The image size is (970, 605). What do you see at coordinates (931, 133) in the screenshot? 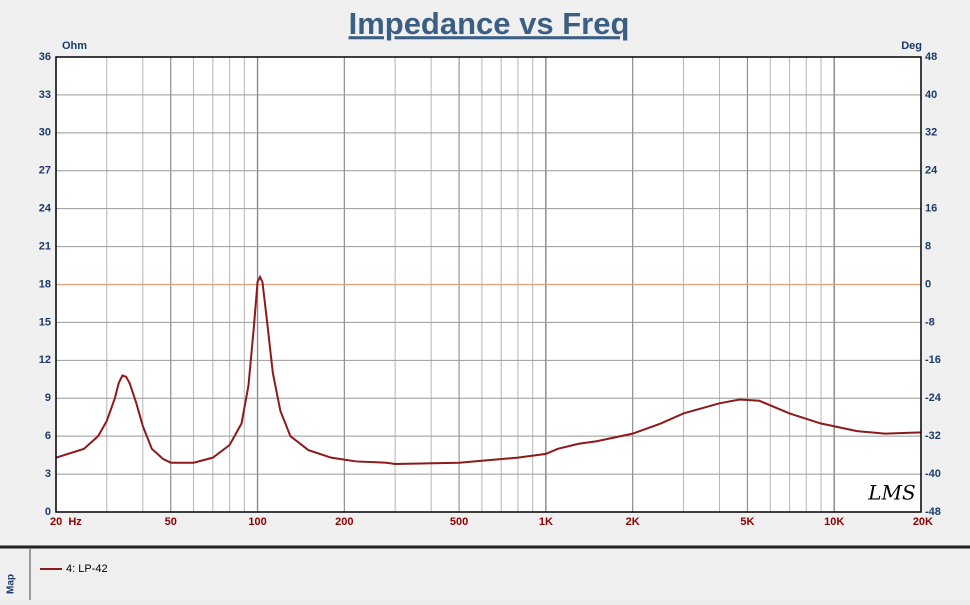
I see `y2-tick-label: 32` at bounding box center [931, 133].